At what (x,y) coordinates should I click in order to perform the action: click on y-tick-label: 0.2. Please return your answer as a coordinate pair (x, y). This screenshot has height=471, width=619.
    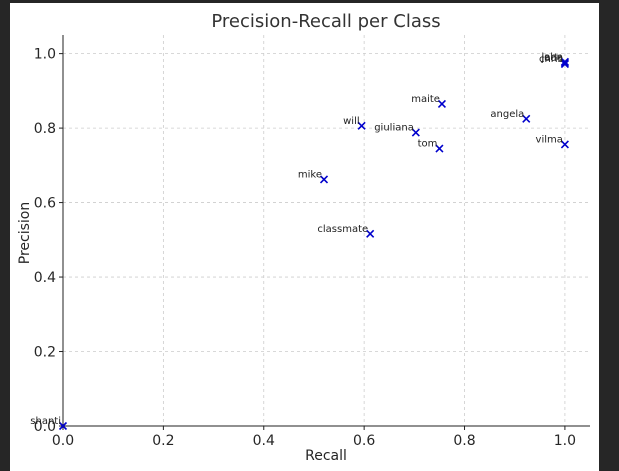
    Looking at the image, I should click on (45, 353).